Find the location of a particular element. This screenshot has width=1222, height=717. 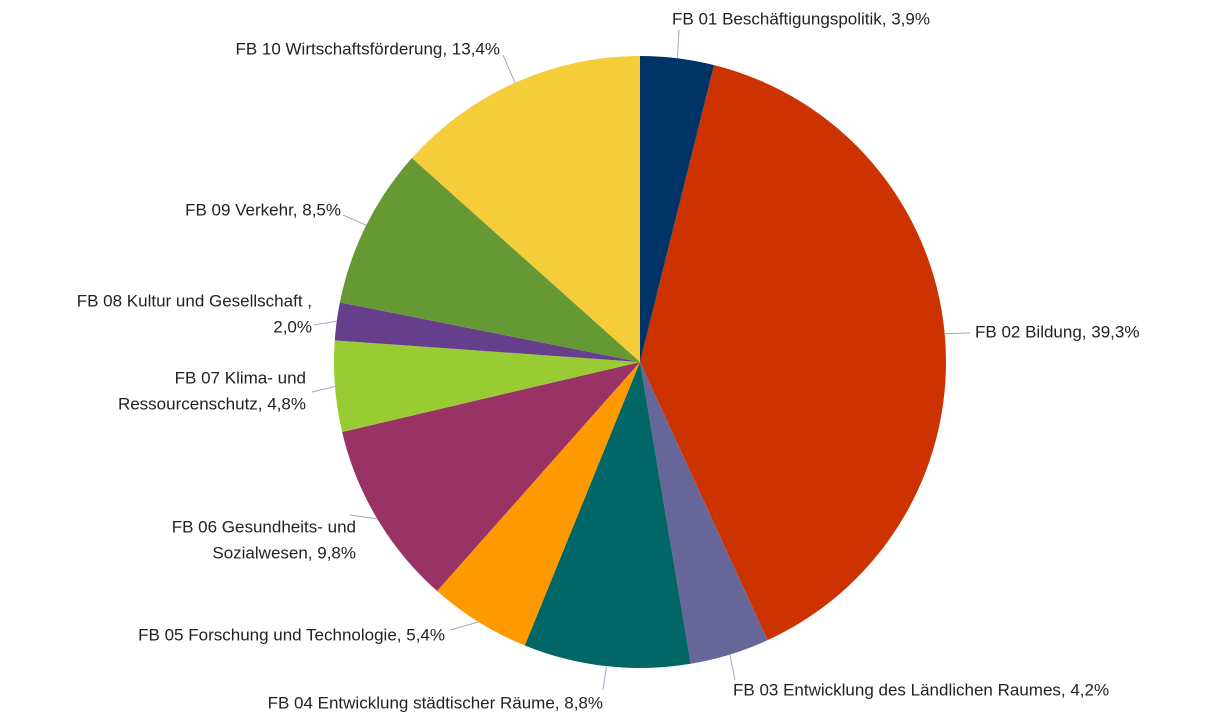

data-label: Ressourcenschutz, 4,8% is located at coordinates (212, 403).